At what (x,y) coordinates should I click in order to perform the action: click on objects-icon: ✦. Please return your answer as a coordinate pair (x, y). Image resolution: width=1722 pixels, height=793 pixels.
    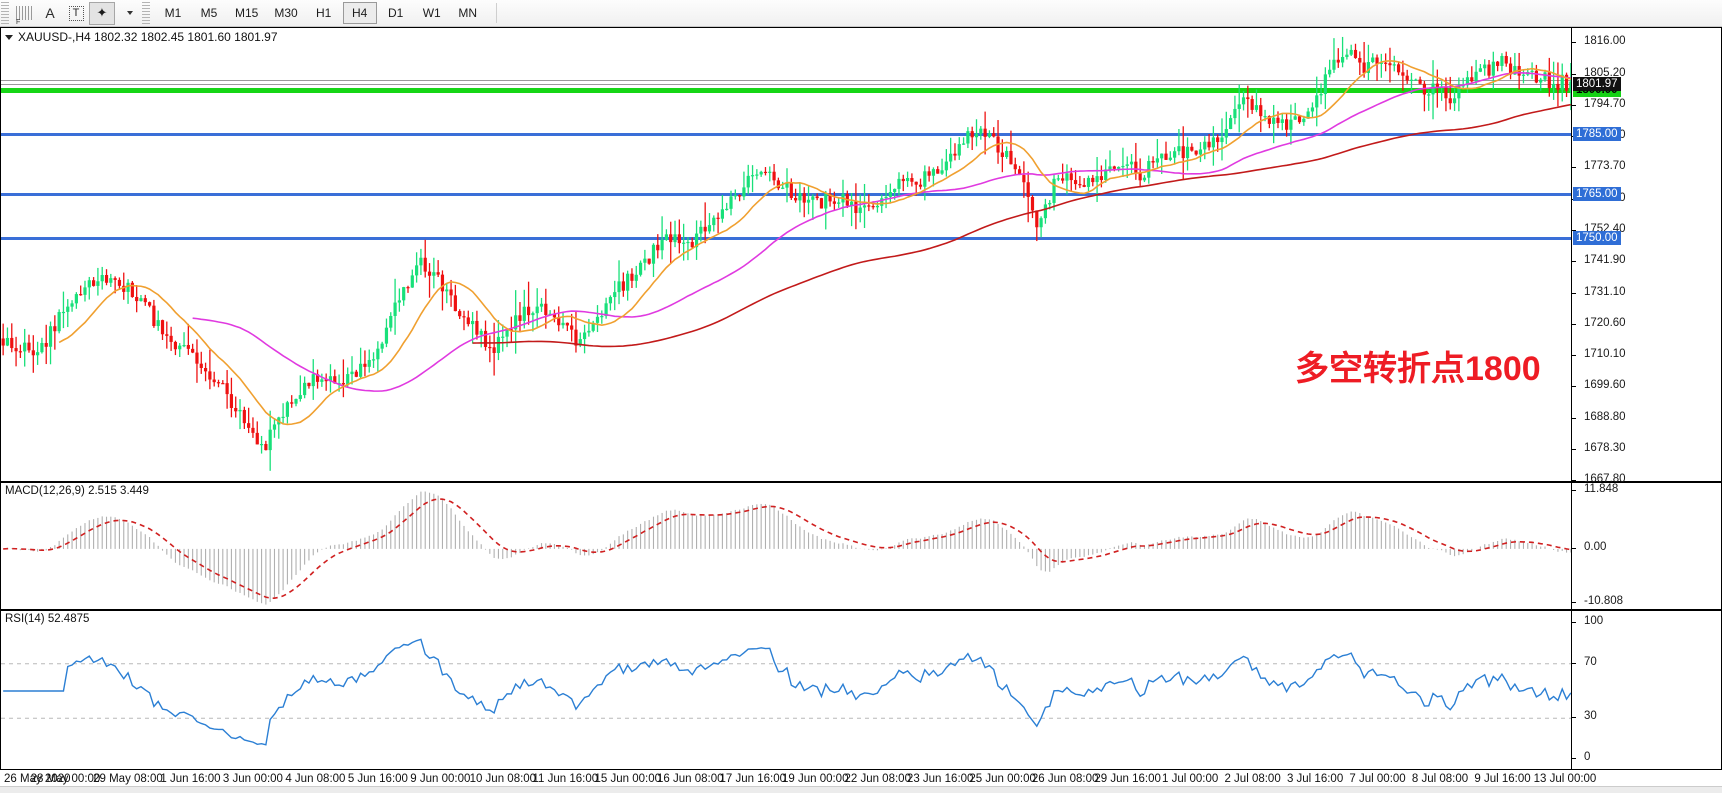
    Looking at the image, I should click on (102, 13).